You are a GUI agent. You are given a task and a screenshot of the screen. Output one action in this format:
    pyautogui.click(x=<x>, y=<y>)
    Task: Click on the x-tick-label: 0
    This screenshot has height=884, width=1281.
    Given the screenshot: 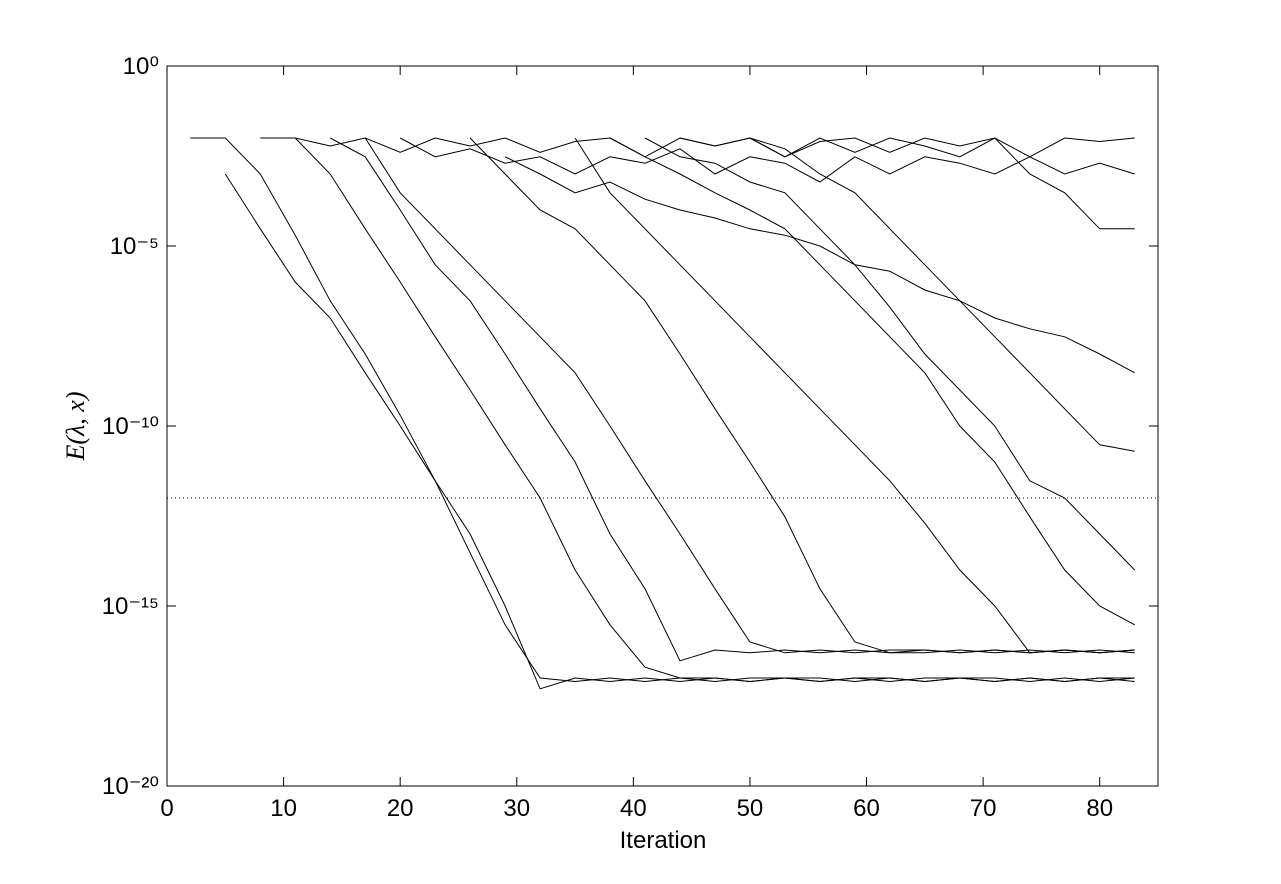 What is the action you would take?
    pyautogui.click(x=166, y=808)
    